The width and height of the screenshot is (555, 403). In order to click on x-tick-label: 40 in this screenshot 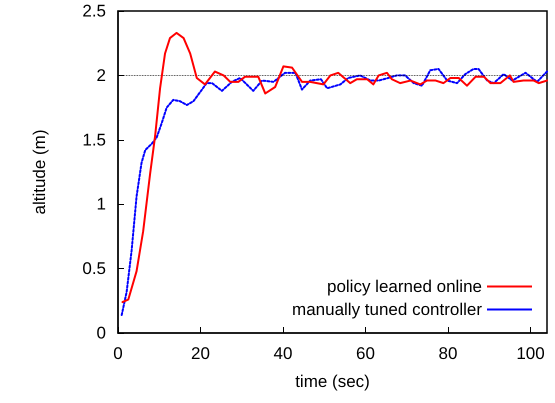, I will do `click(283, 353)`.